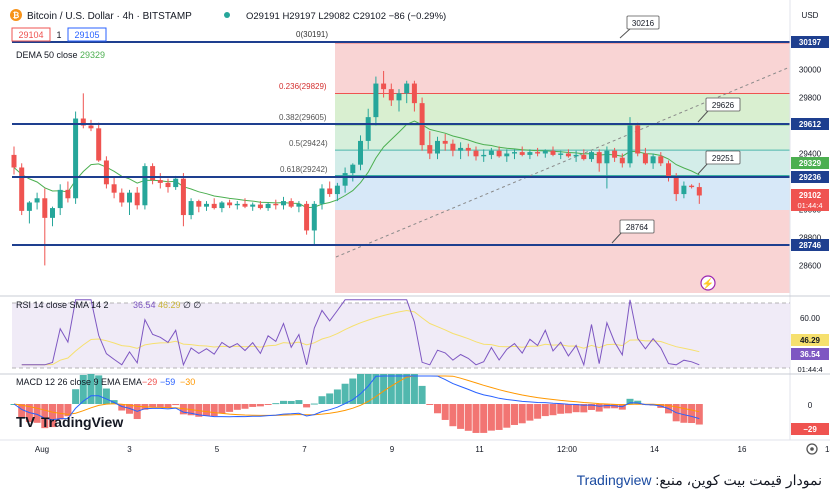 Image resolution: width=830 pixels, height=495 pixels. I want to click on caption-text: نمودار قیمت بیت کوین، منبع:, so click(736, 480).